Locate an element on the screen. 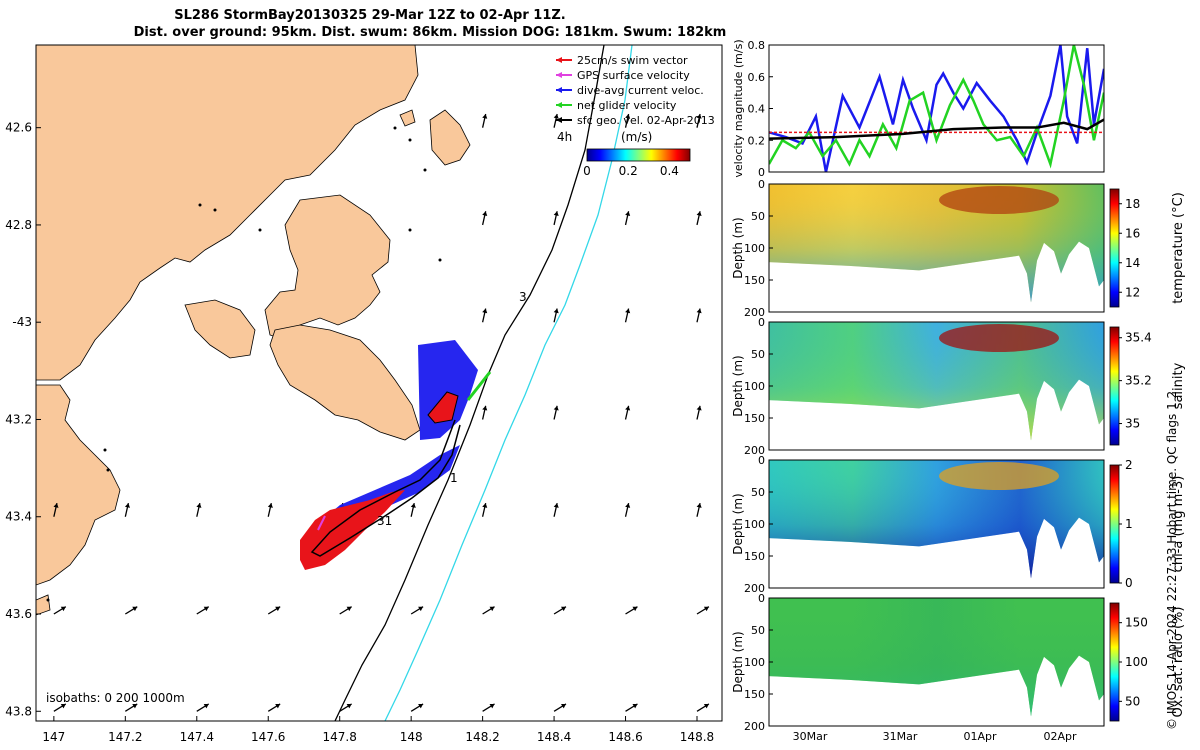 Image resolution: width=1200 pixels, height=750 pixels. y-tick-label: 0.8 is located at coordinates (757, 45).